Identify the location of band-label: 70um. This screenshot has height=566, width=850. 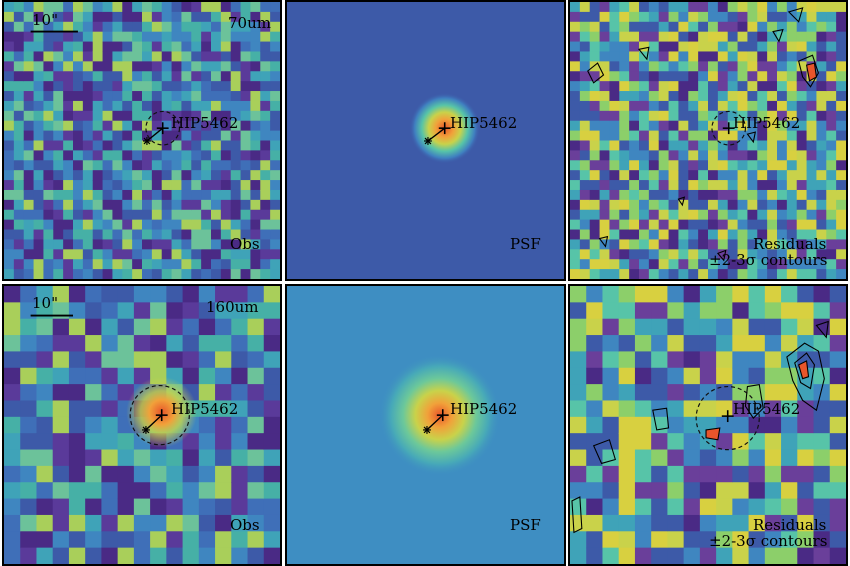
(249, 23).